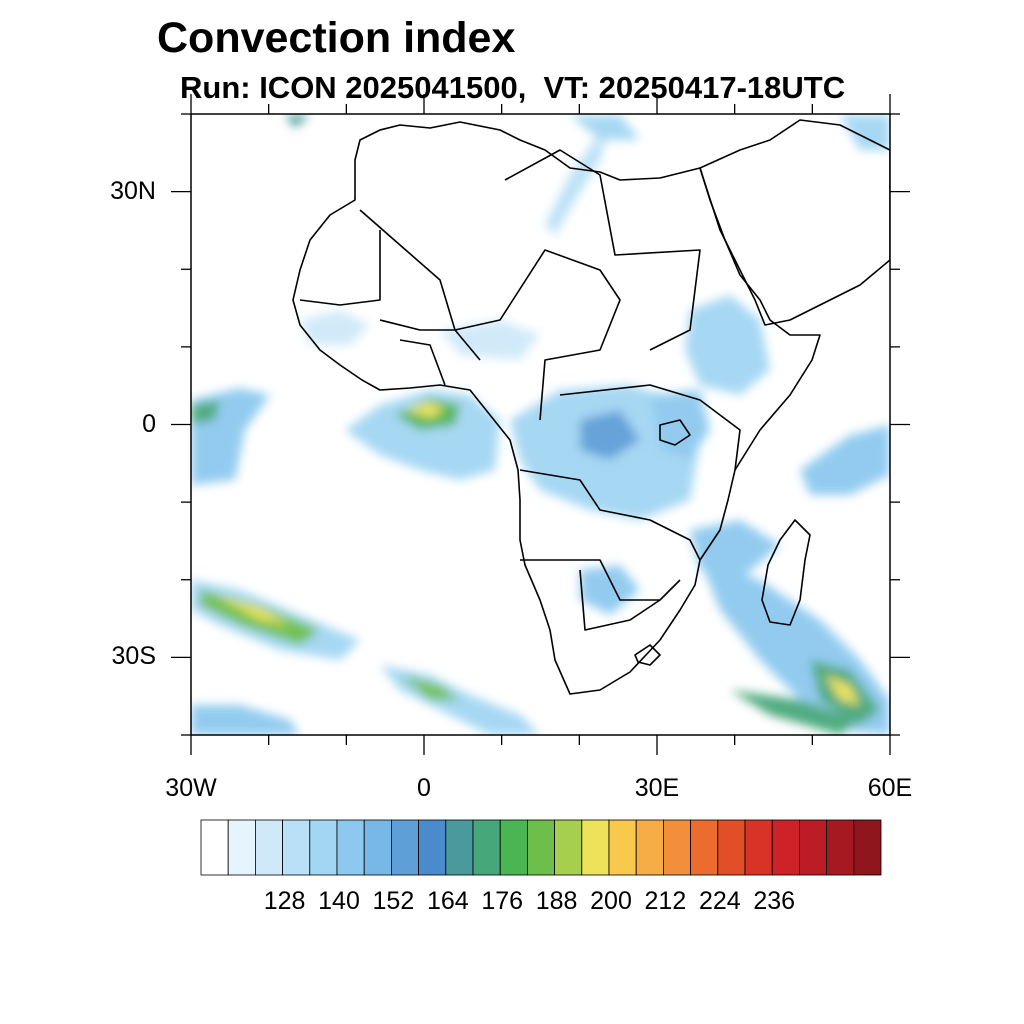 This screenshot has width=1024, height=1024. I want to click on colorbar-label: 236, so click(774, 901).